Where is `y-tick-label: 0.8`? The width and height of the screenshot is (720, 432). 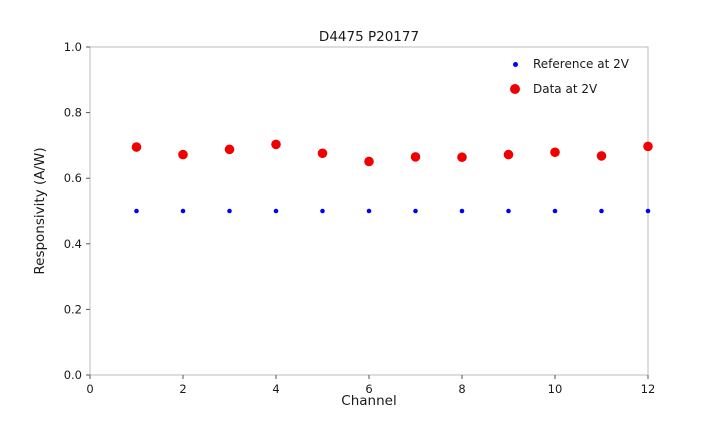 y-tick-label: 0.8 is located at coordinates (73, 113).